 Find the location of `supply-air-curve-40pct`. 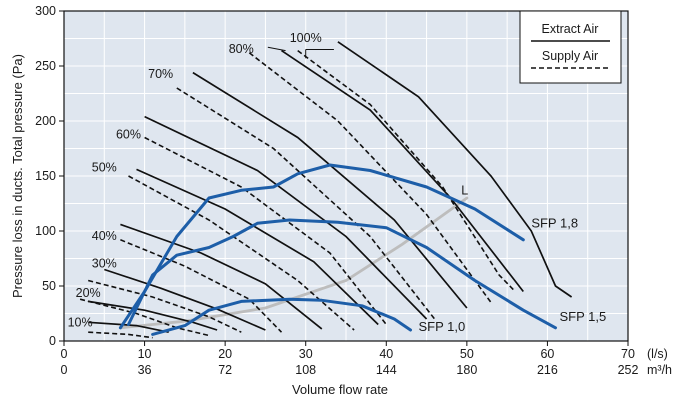

supply-air-curve-40pct is located at coordinates (201, 286).